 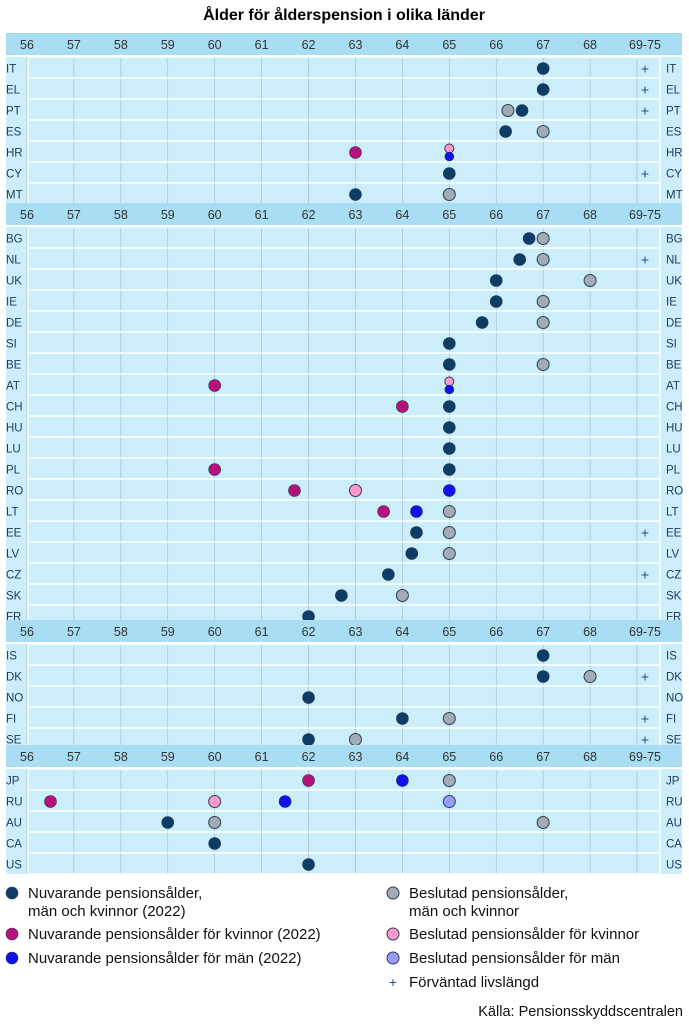 I want to click on country-label-left: PL, so click(x=13, y=471).